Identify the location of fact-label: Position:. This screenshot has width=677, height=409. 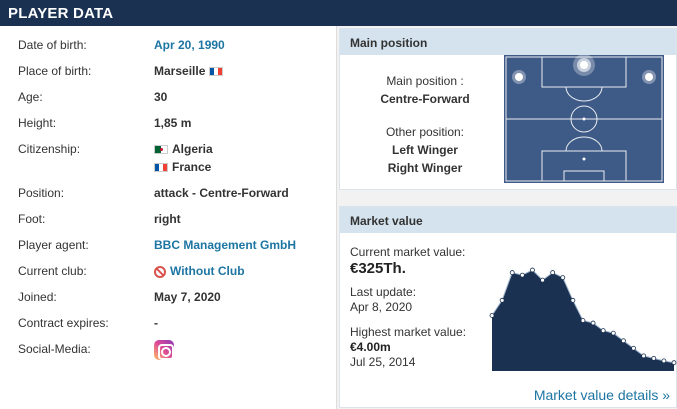
(41, 193).